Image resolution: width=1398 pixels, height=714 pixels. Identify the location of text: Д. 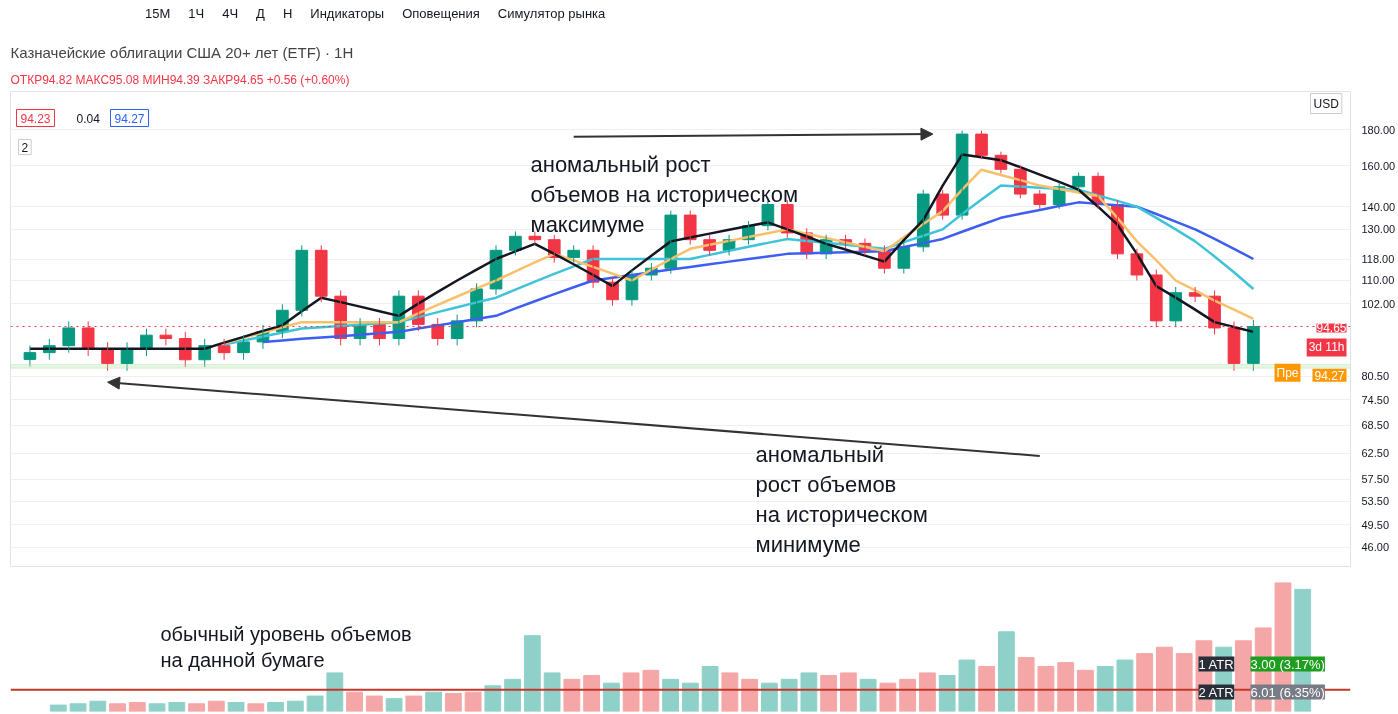
(260, 13).